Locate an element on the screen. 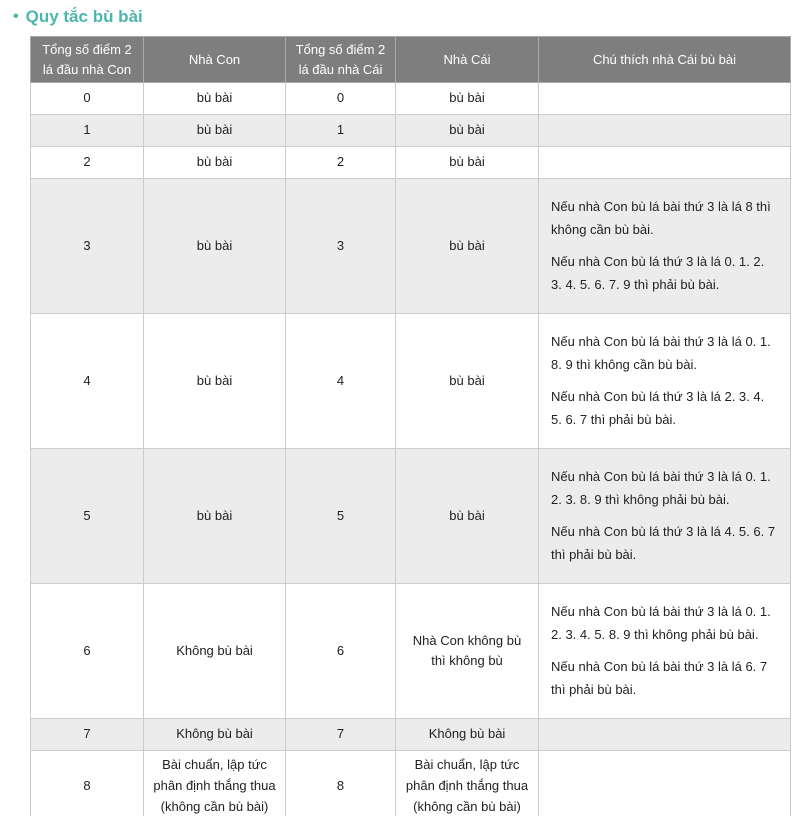 Image resolution: width=800 pixels, height=816 pixels. cell-cai-points: 8 is located at coordinates (340, 783).